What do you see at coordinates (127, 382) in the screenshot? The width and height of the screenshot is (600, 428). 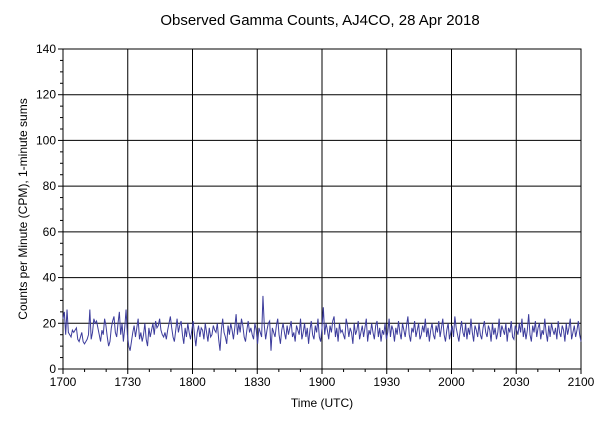 I see `x-tick-label: 1730` at bounding box center [127, 382].